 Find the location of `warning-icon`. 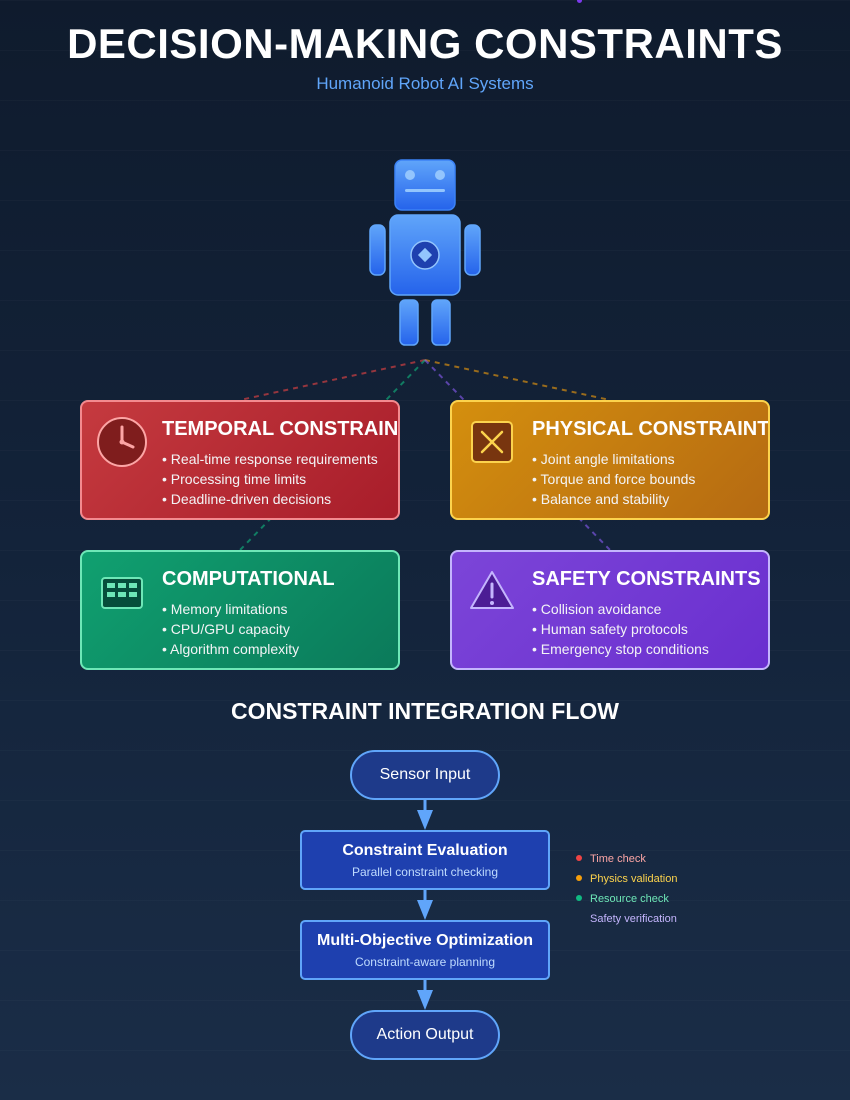

warning-icon is located at coordinates (492, 590).